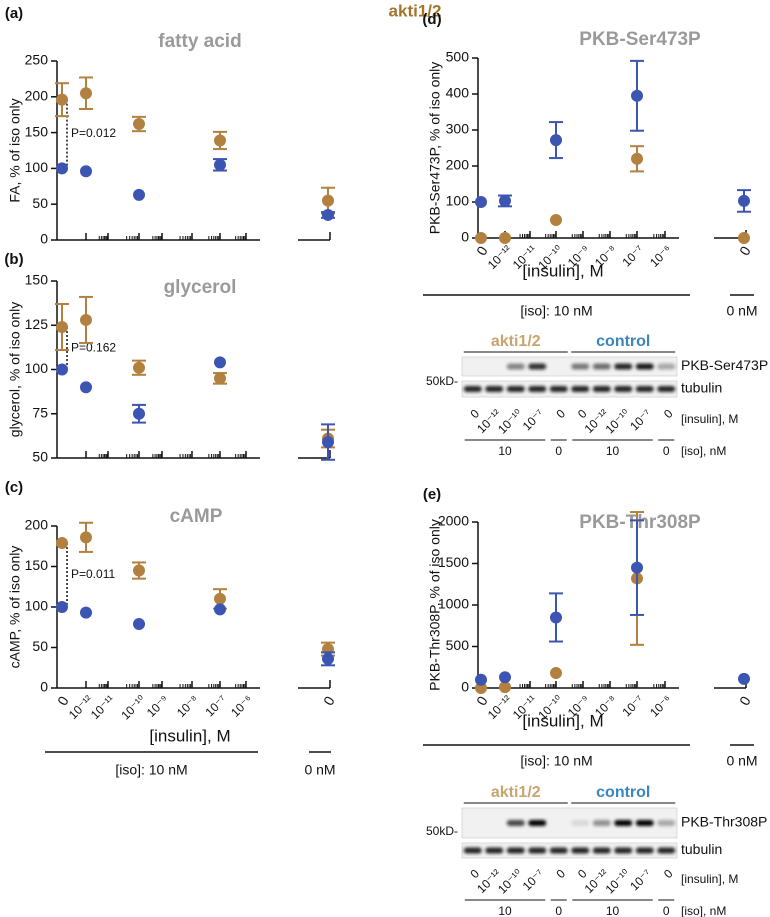 The width and height of the screenshot is (770, 917). Describe the element at coordinates (37, 324) in the screenshot. I see `y-tick-label: 125` at that location.